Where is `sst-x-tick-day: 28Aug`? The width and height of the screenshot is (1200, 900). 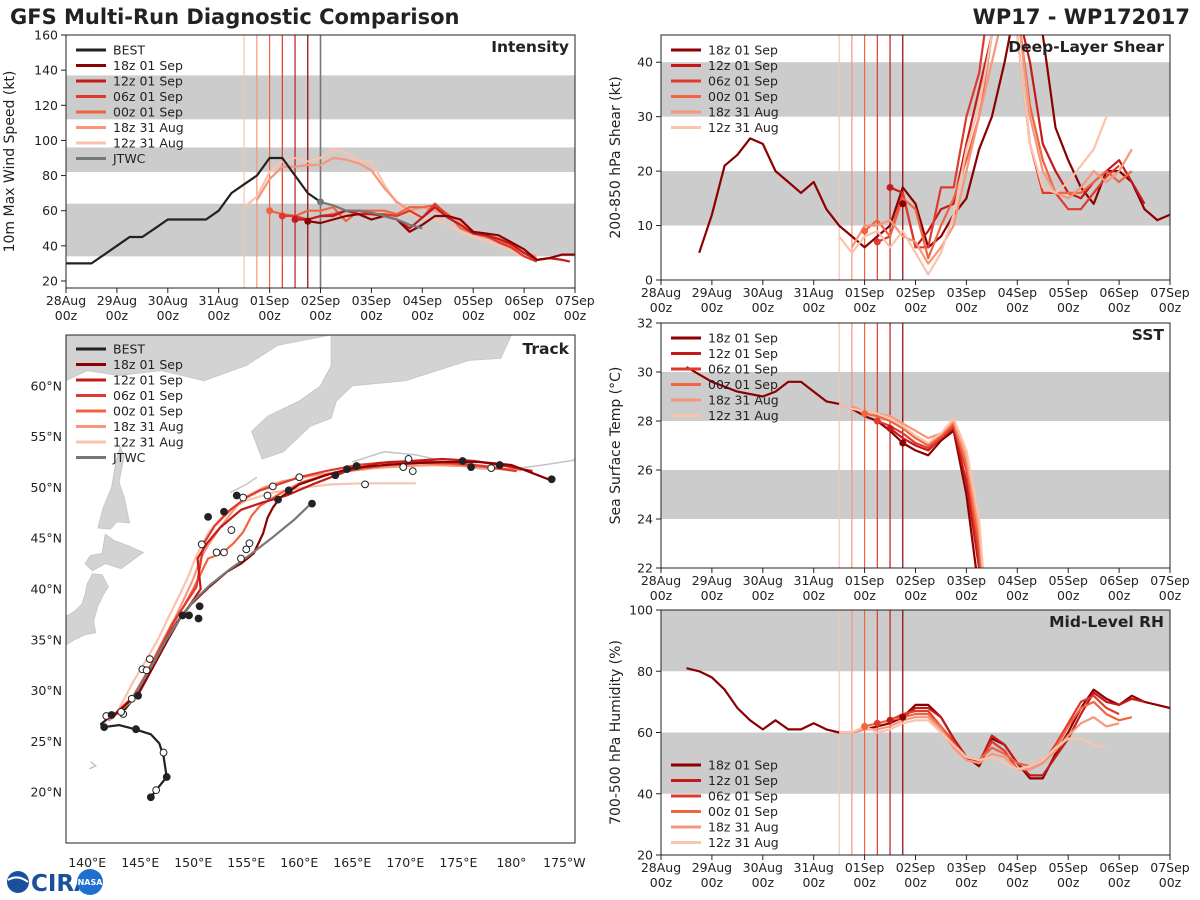
sst-x-tick-day: 28Aug is located at coordinates (661, 580).